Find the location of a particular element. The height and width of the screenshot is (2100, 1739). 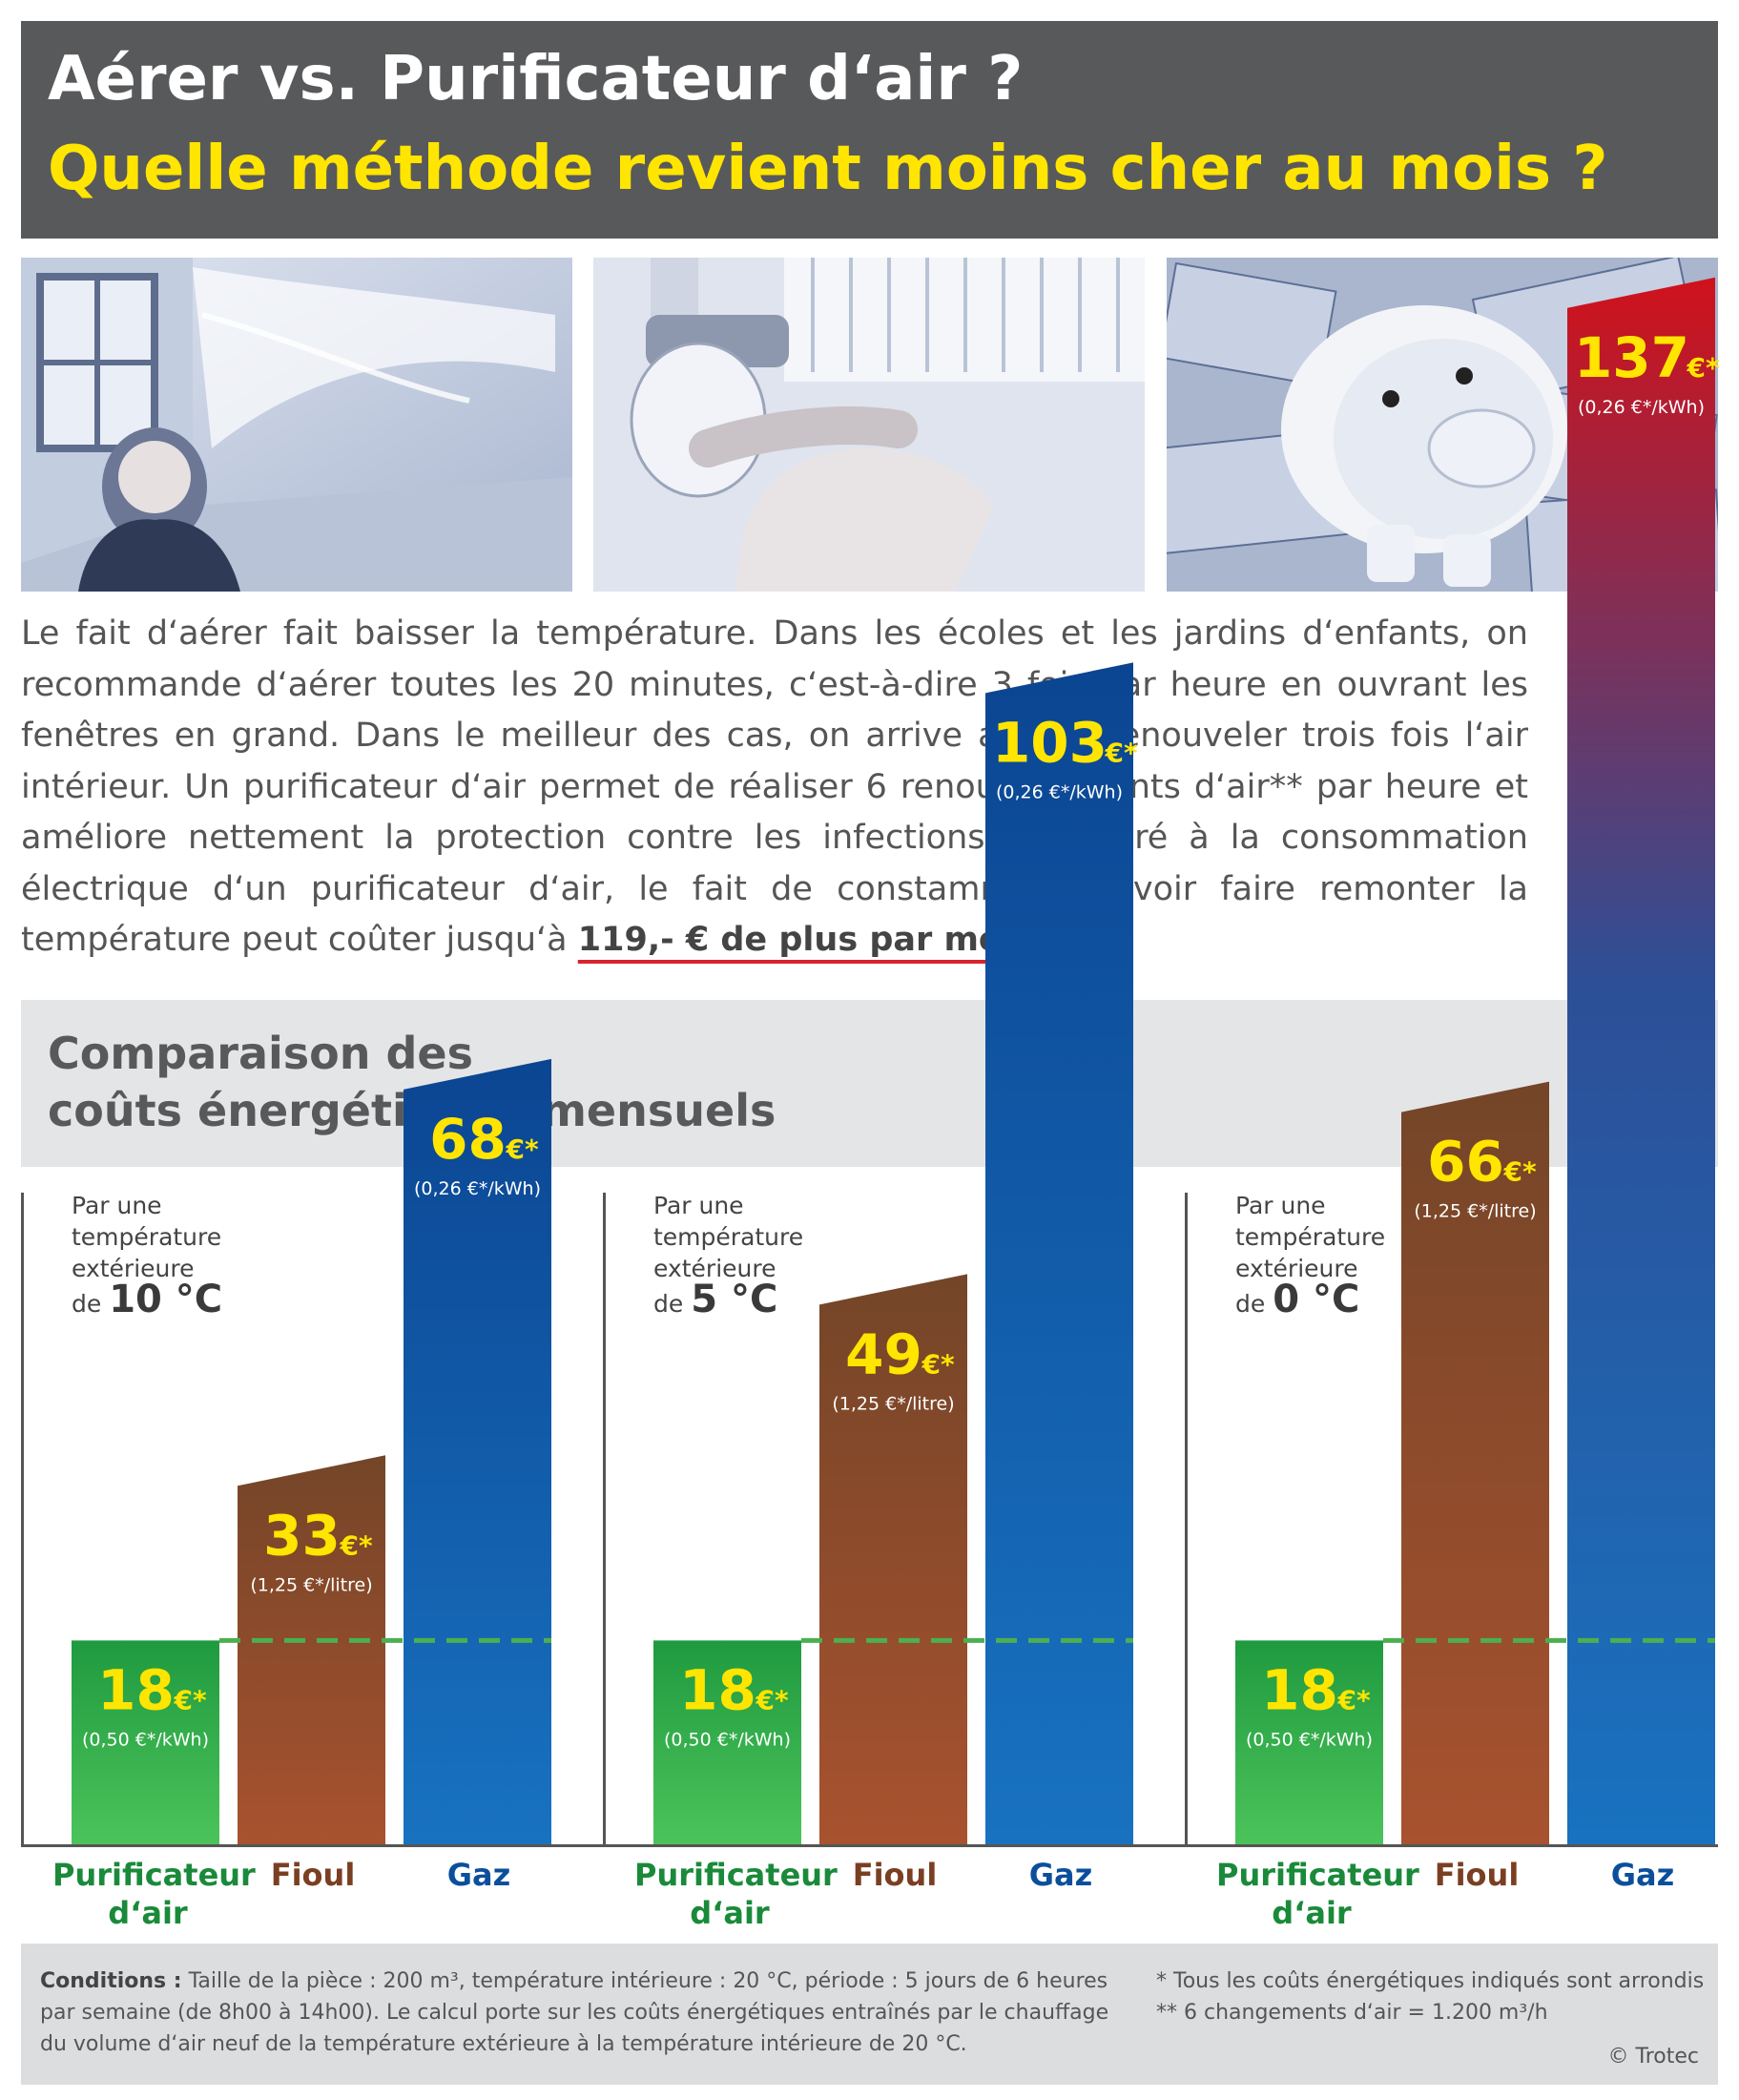

caption-temperature: 0 °C is located at coordinates (1316, 1299).